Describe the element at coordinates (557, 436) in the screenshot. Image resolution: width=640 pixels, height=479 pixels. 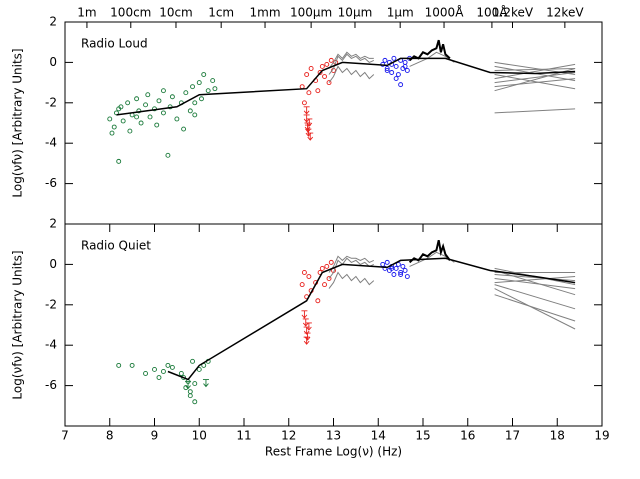
I see `x-tick-label: 18` at that location.